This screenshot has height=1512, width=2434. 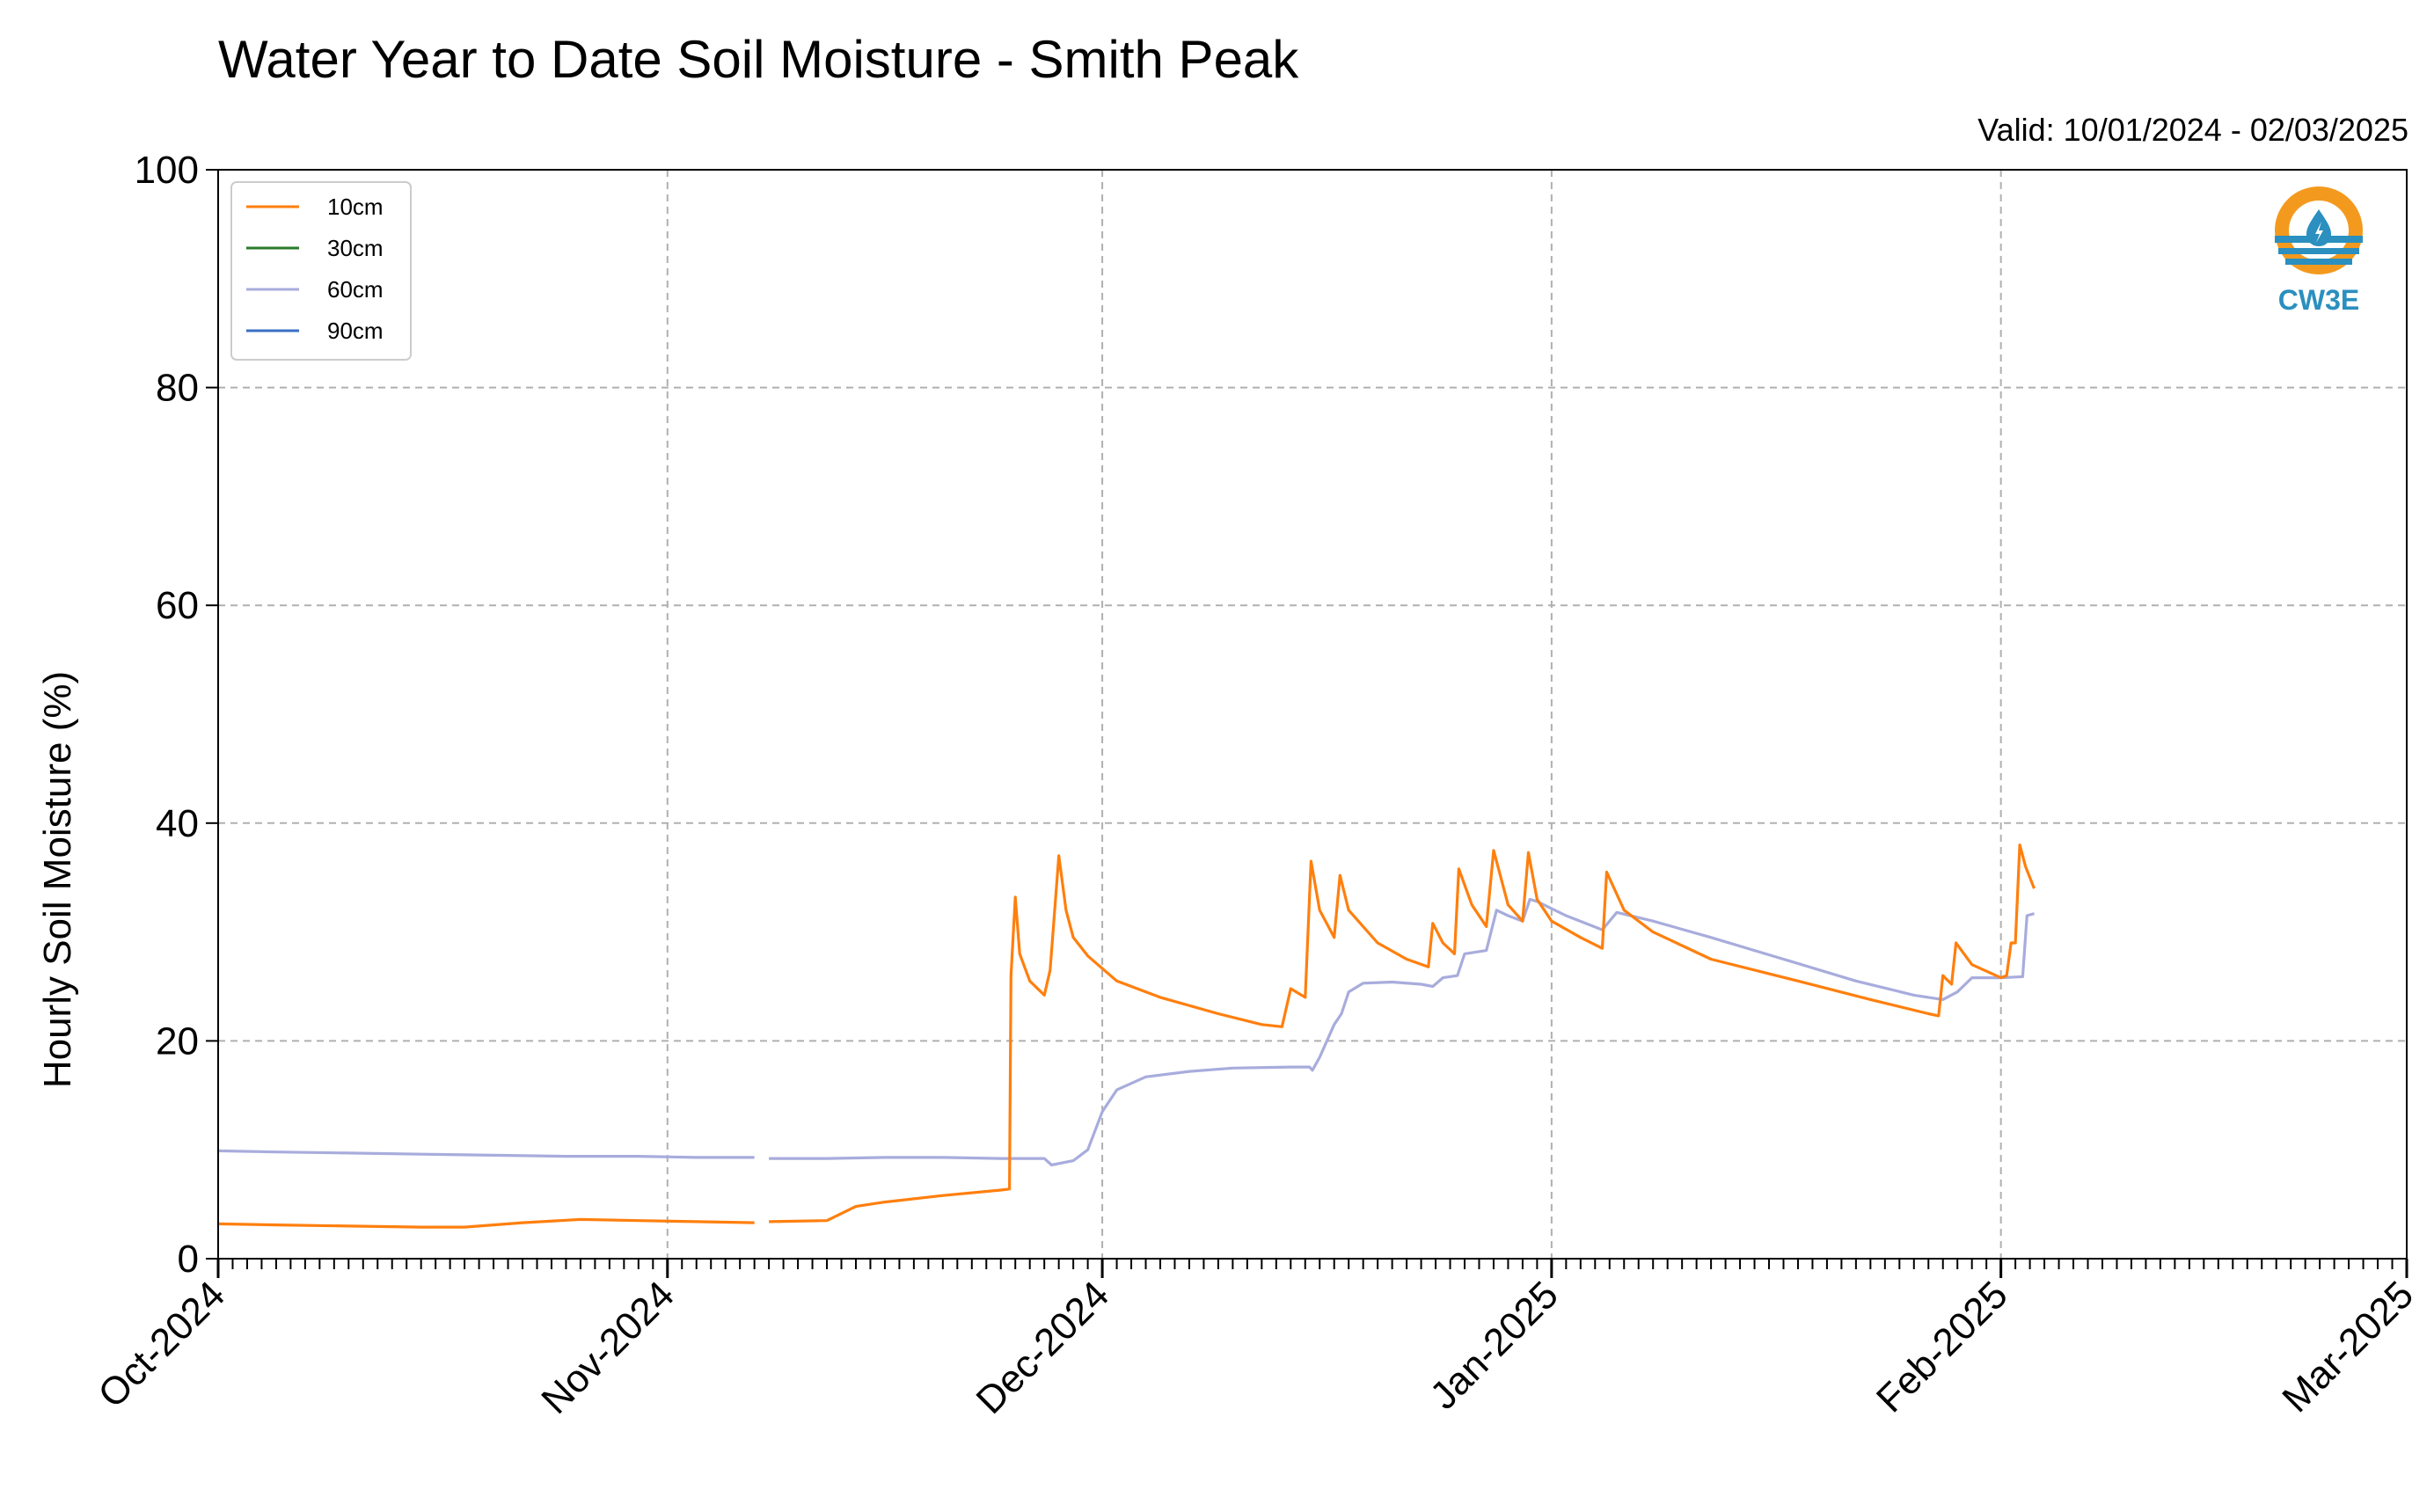 What do you see at coordinates (355, 289) in the screenshot?
I see `legend-label: 60cm` at bounding box center [355, 289].